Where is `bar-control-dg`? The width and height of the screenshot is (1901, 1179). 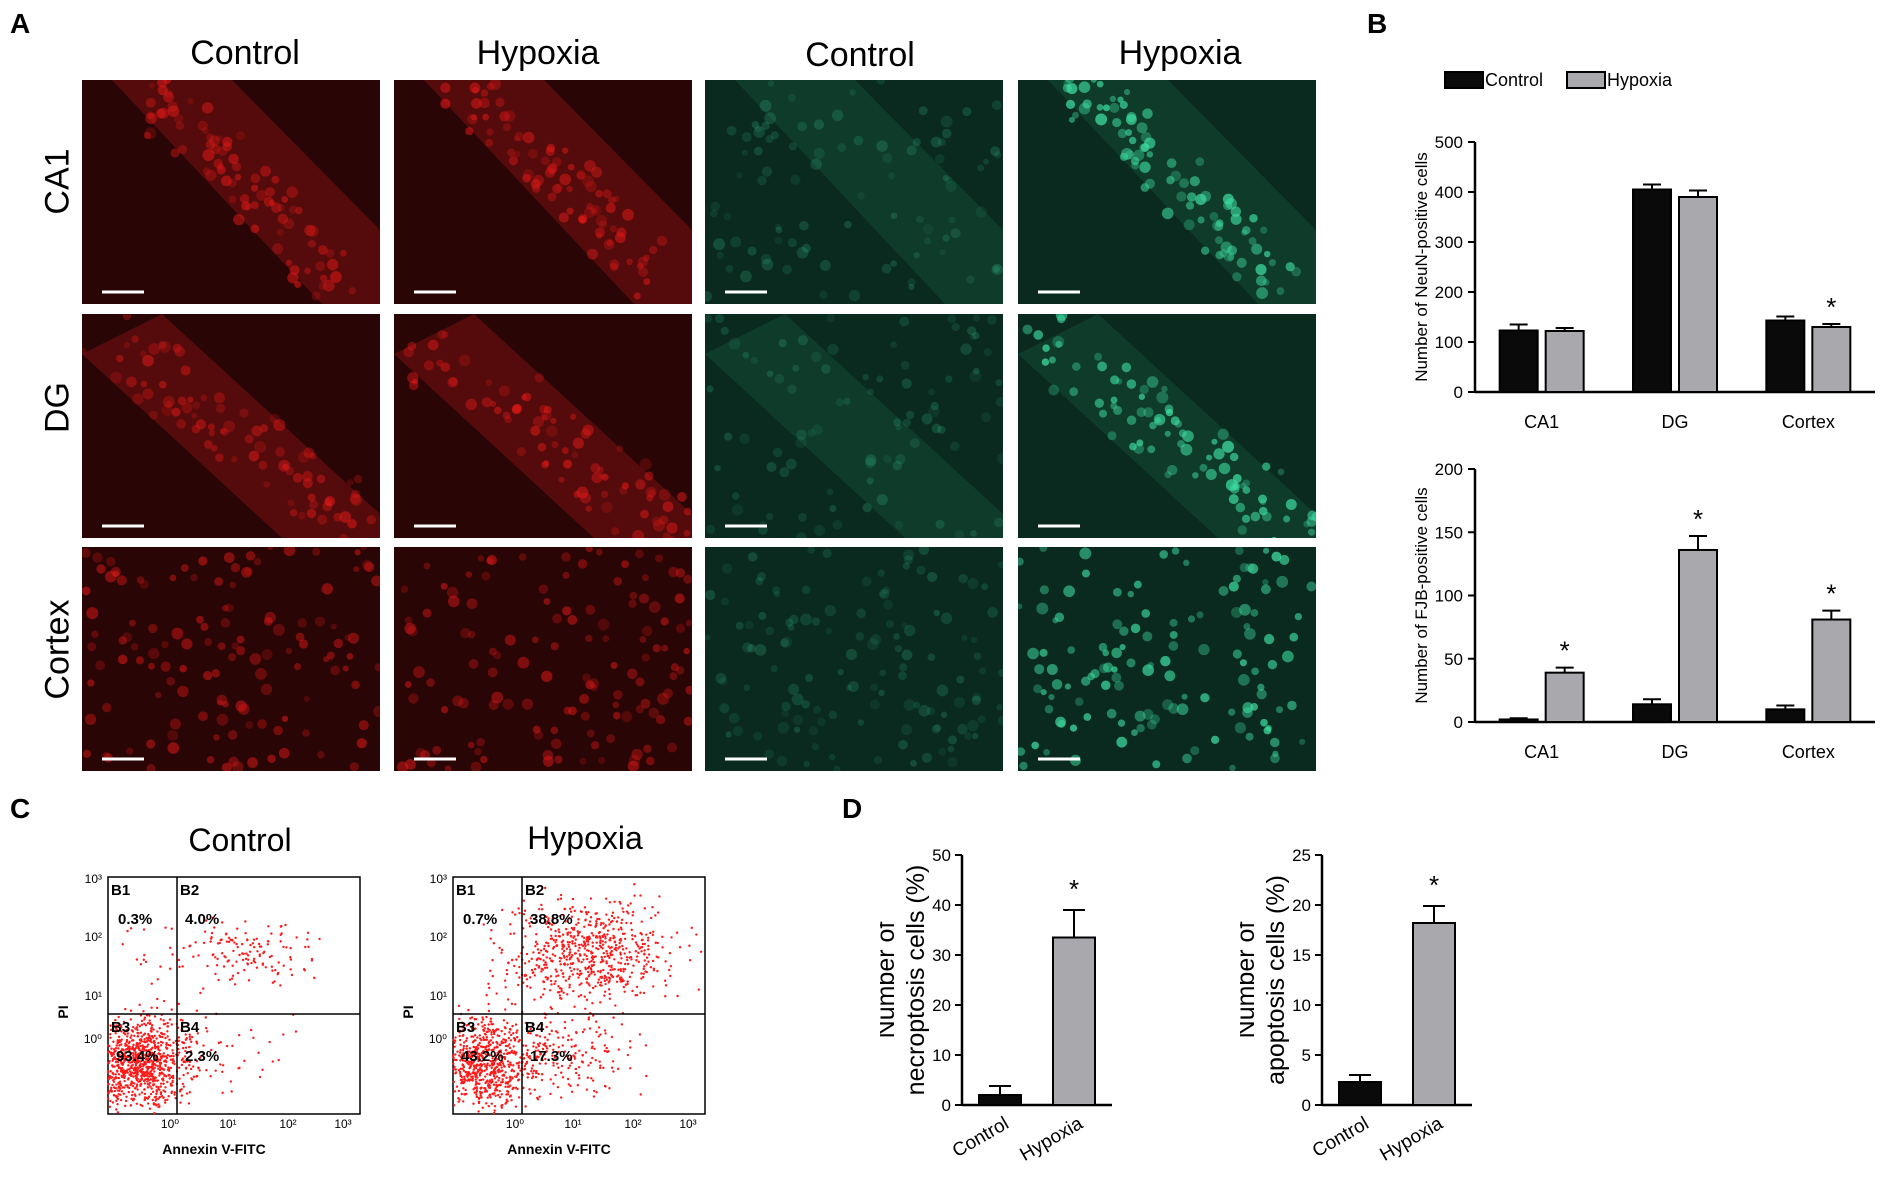
bar-control-dg is located at coordinates (1652, 713).